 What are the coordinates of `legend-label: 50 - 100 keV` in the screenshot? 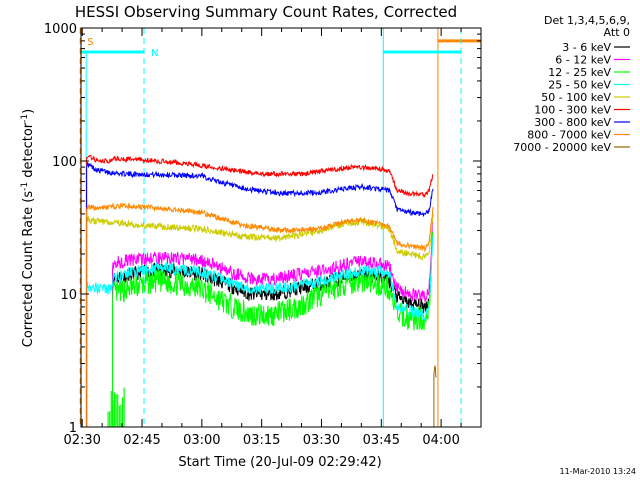 It's located at (576, 97).